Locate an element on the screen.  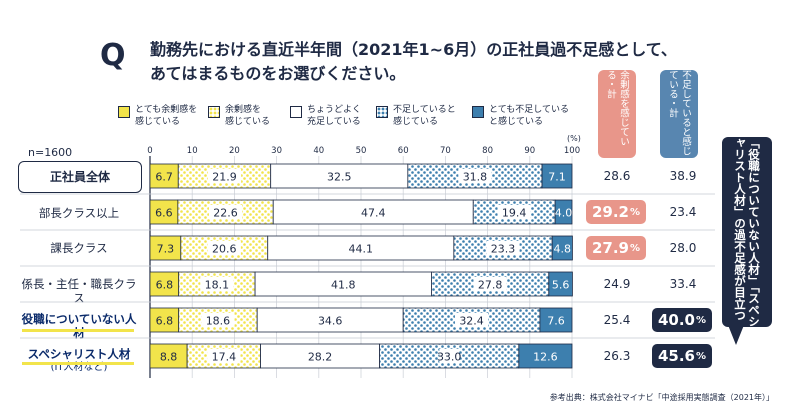
row-label-text: 役職についていない人材 is located at coordinates (79, 326).